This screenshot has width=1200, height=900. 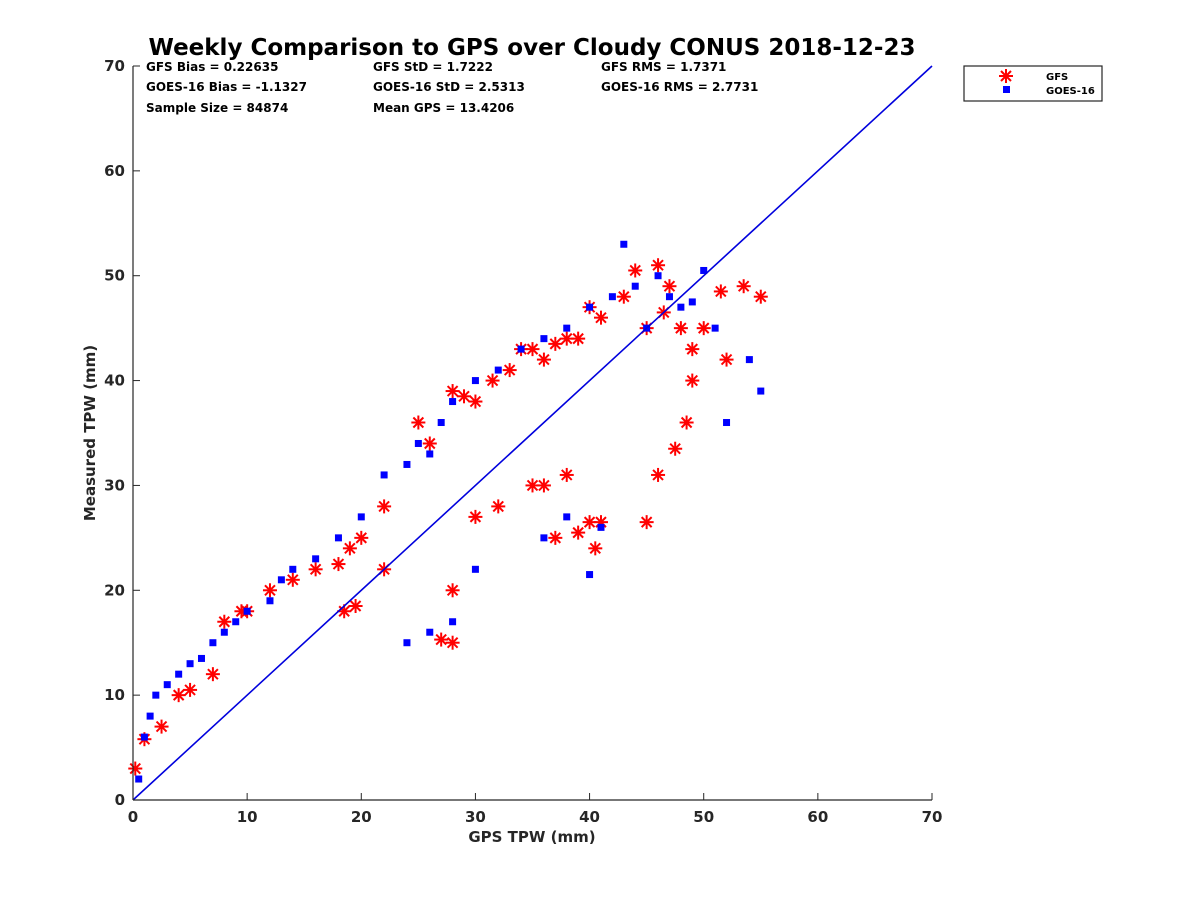 What do you see at coordinates (114, 66) in the screenshot?
I see `y-tick-label: 70` at bounding box center [114, 66].